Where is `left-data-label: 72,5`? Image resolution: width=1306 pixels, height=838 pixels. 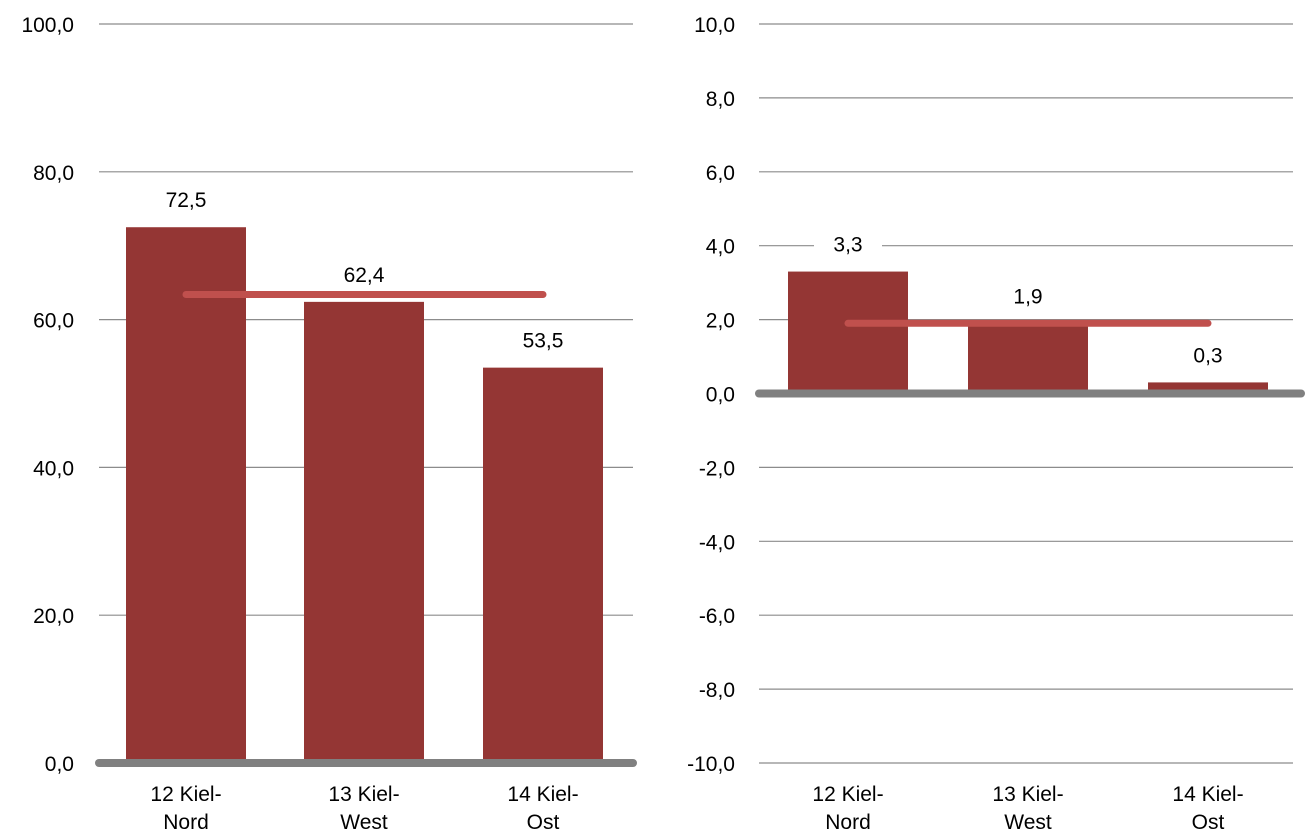
left-data-label: 72,5 is located at coordinates (186, 200).